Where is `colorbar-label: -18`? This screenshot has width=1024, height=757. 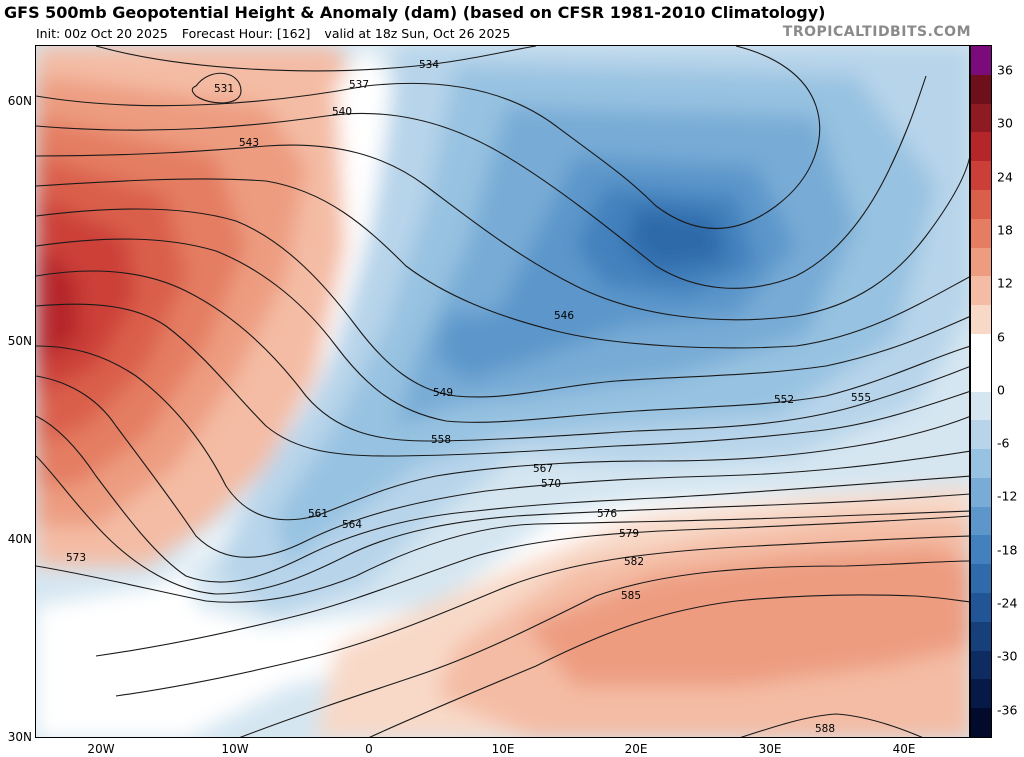 colorbar-label: -18 is located at coordinates (1007, 550).